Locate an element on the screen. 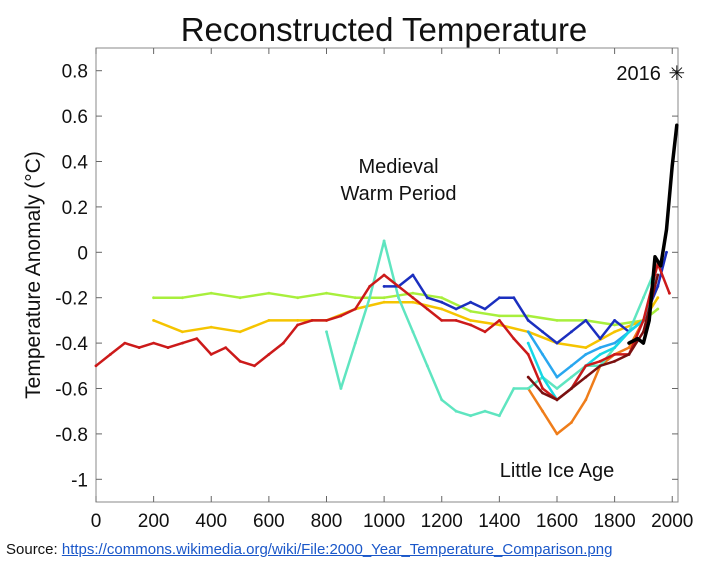 Image resolution: width=710 pixels, height=568 pixels. y-axis-tick-labels: -1 -0.8 -0.6 -0.4 -0.2 0 0.2 0.4 0.6 0.8 is located at coordinates (71, 277).